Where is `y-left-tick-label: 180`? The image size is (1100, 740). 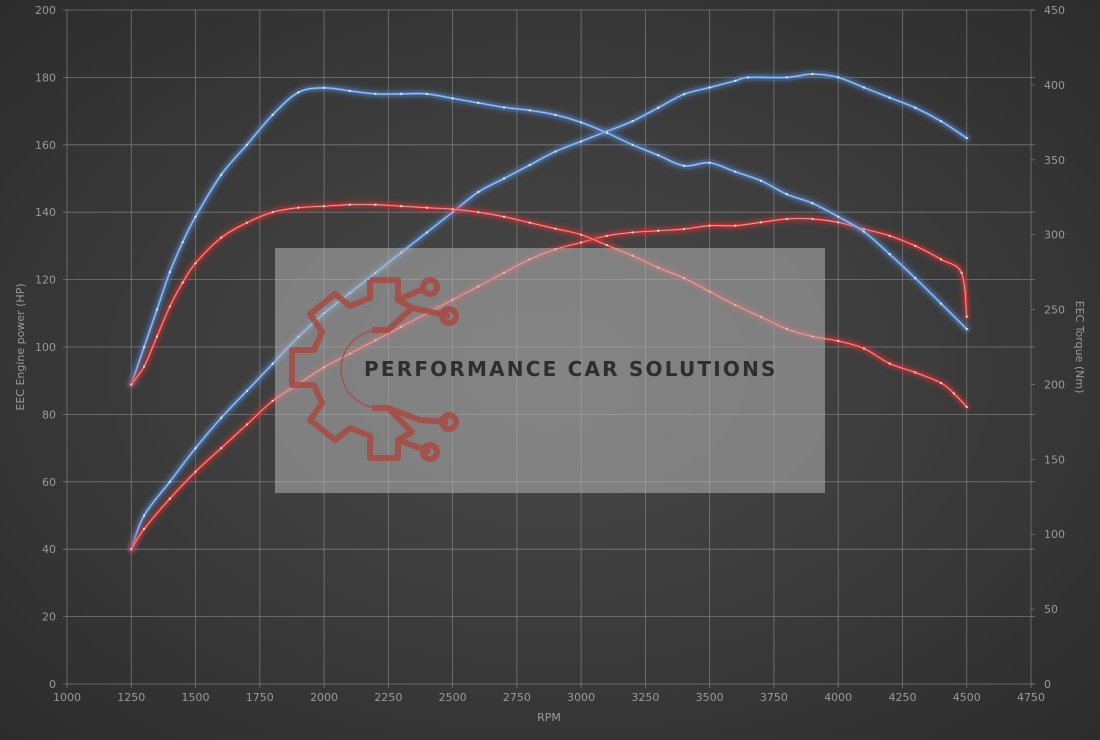 y-left-tick-label: 180 is located at coordinates (45, 77).